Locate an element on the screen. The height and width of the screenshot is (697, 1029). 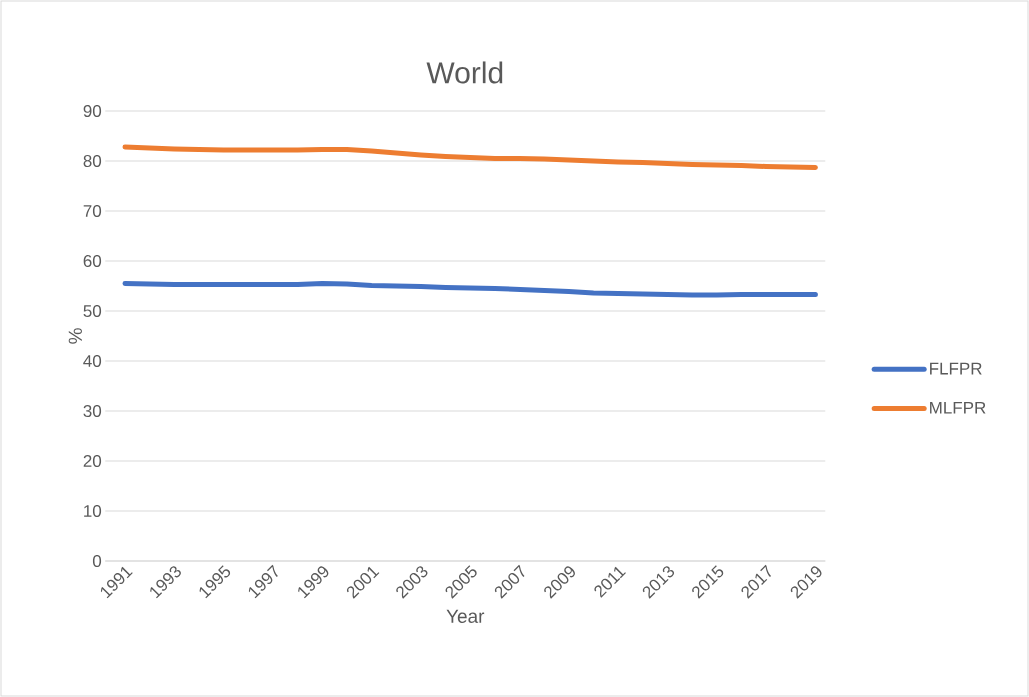
legend-label: MLFPR is located at coordinates (958, 407).